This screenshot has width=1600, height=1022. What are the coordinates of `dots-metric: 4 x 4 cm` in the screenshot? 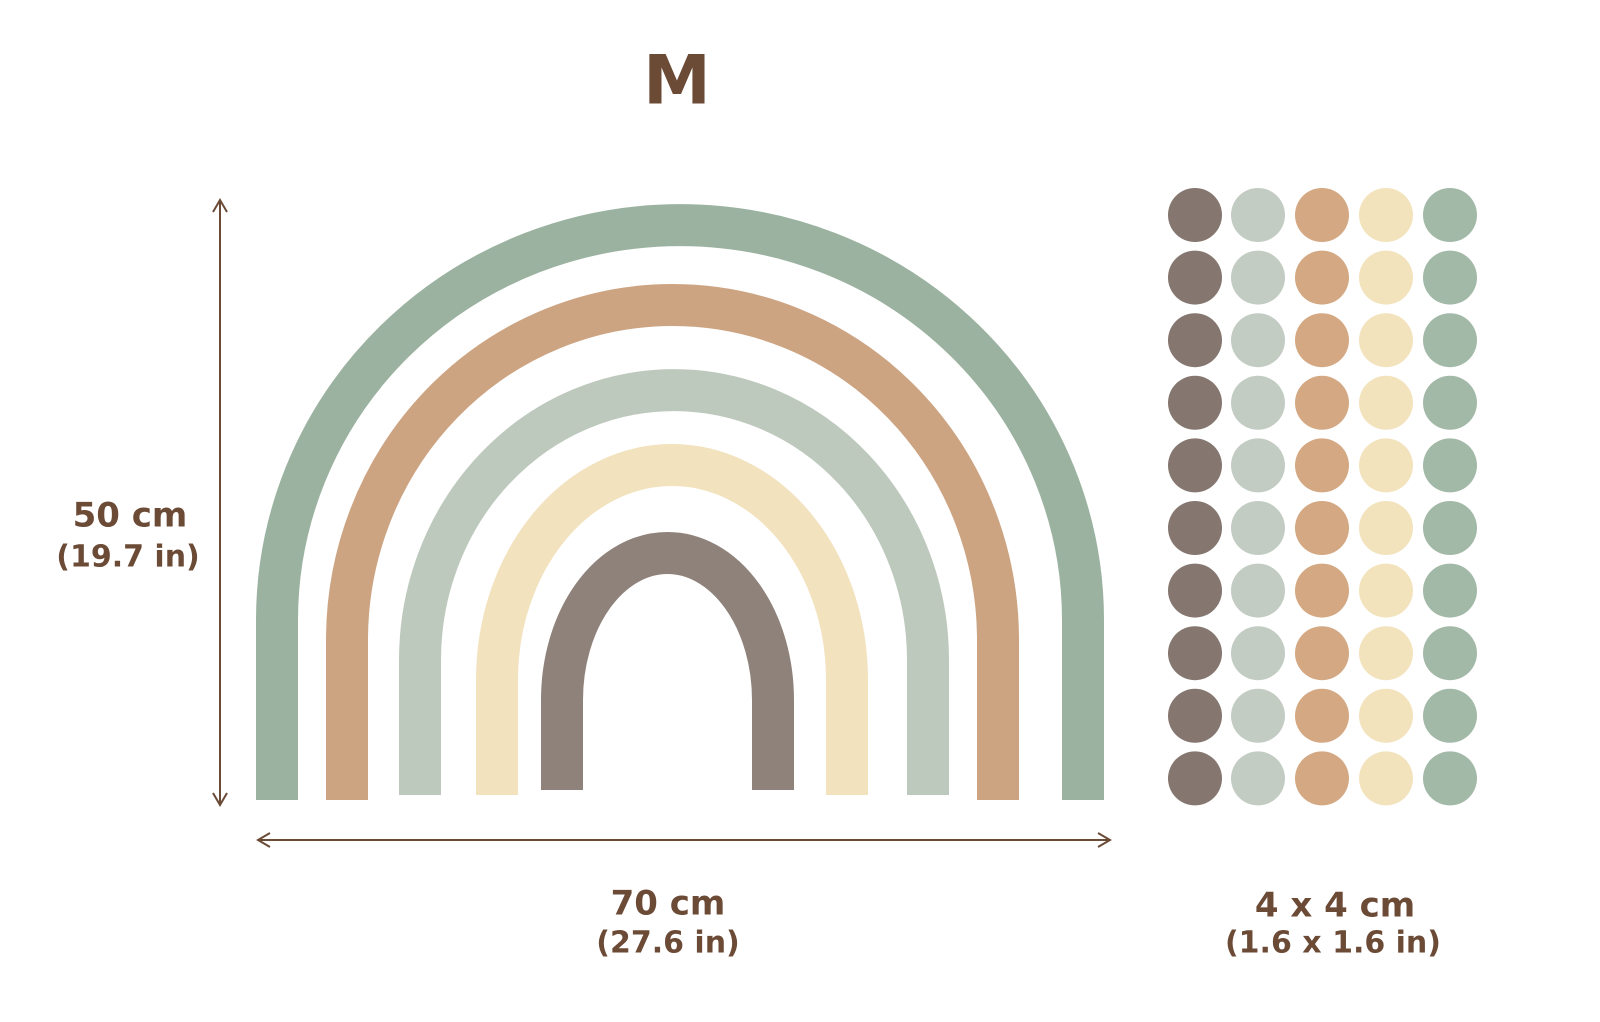 It's located at (1335, 906).